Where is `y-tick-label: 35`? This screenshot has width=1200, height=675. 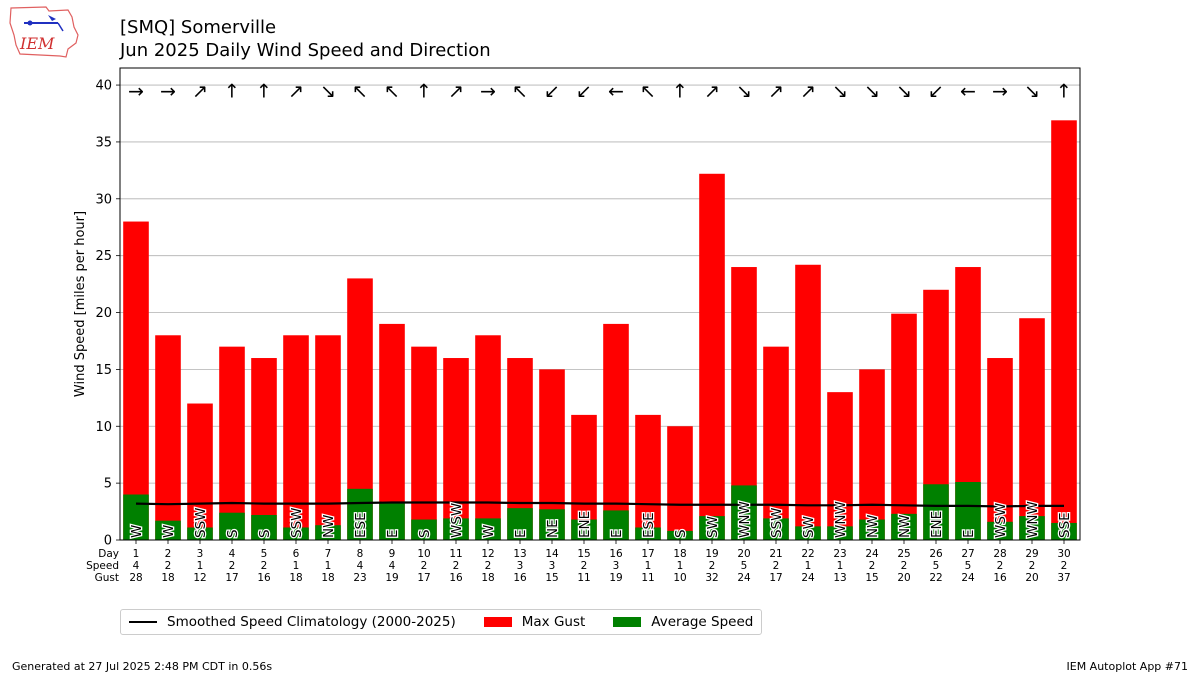 y-tick-label: 35 is located at coordinates (103, 142).